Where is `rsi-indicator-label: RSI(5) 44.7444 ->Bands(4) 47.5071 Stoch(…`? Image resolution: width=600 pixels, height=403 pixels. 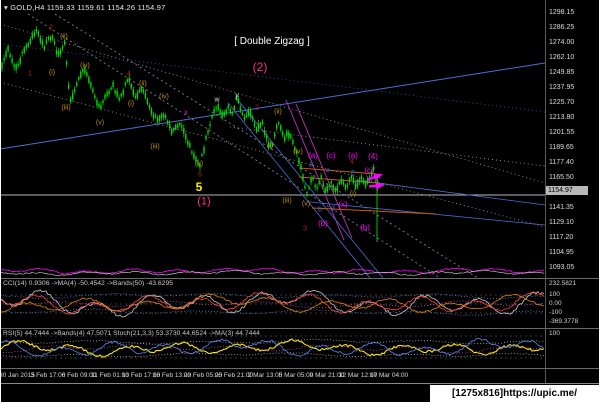 rsi-indicator-label: RSI(5) 44.7444 ->Bands(4) 47.5071 Stoch(… is located at coordinates (131, 333).